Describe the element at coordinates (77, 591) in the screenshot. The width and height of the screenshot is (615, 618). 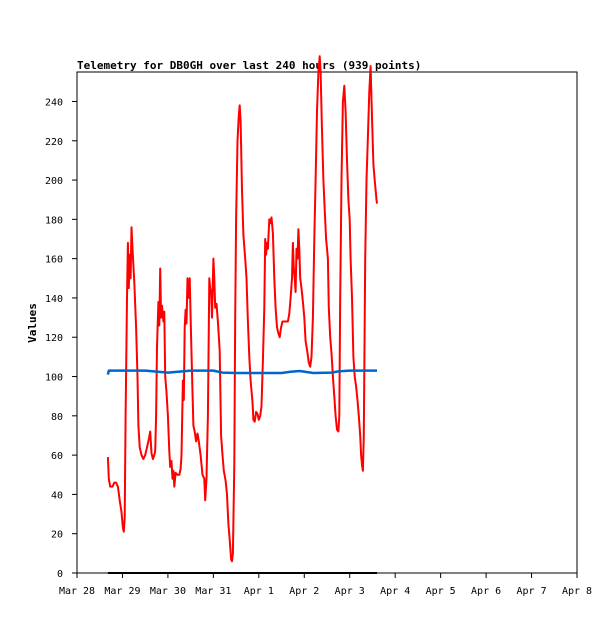
I see `x-tick-label: Mar 28` at that location.